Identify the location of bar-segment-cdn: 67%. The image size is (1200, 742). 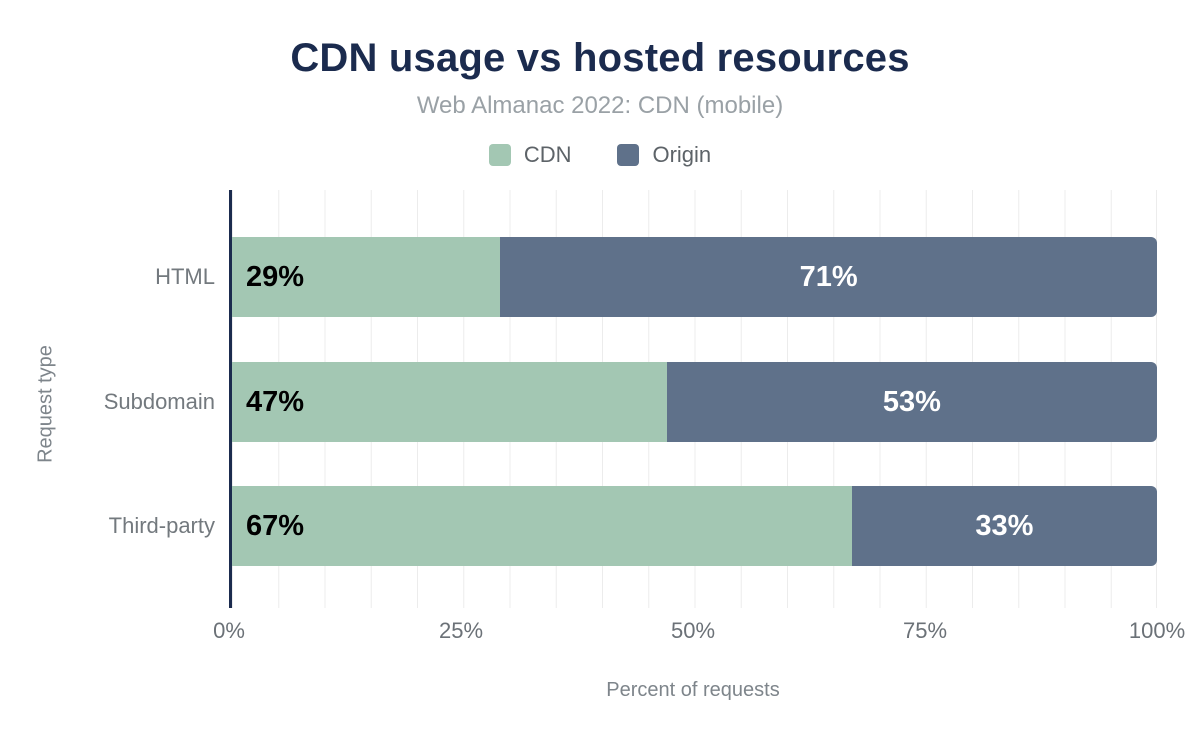
(542, 526).